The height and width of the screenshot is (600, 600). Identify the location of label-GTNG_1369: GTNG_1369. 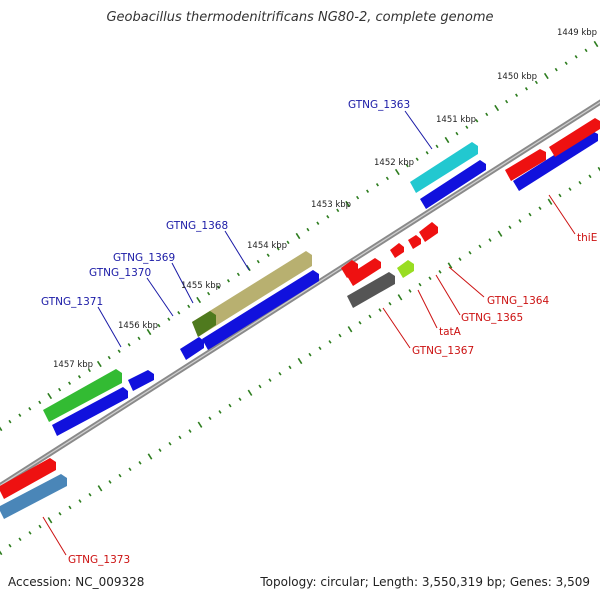
(144, 258).